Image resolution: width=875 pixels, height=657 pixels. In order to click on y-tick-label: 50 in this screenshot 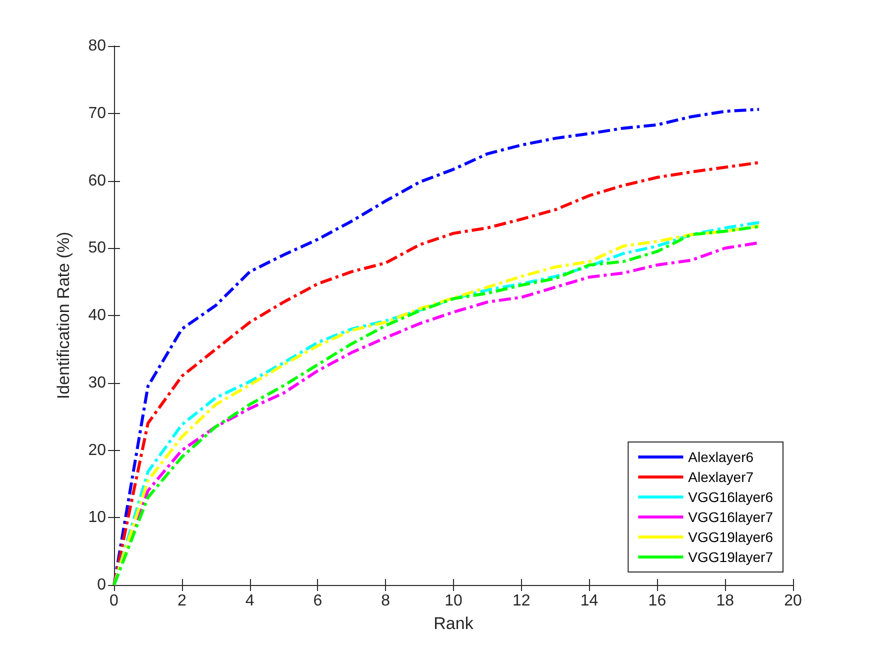, I will do `click(97, 248)`.